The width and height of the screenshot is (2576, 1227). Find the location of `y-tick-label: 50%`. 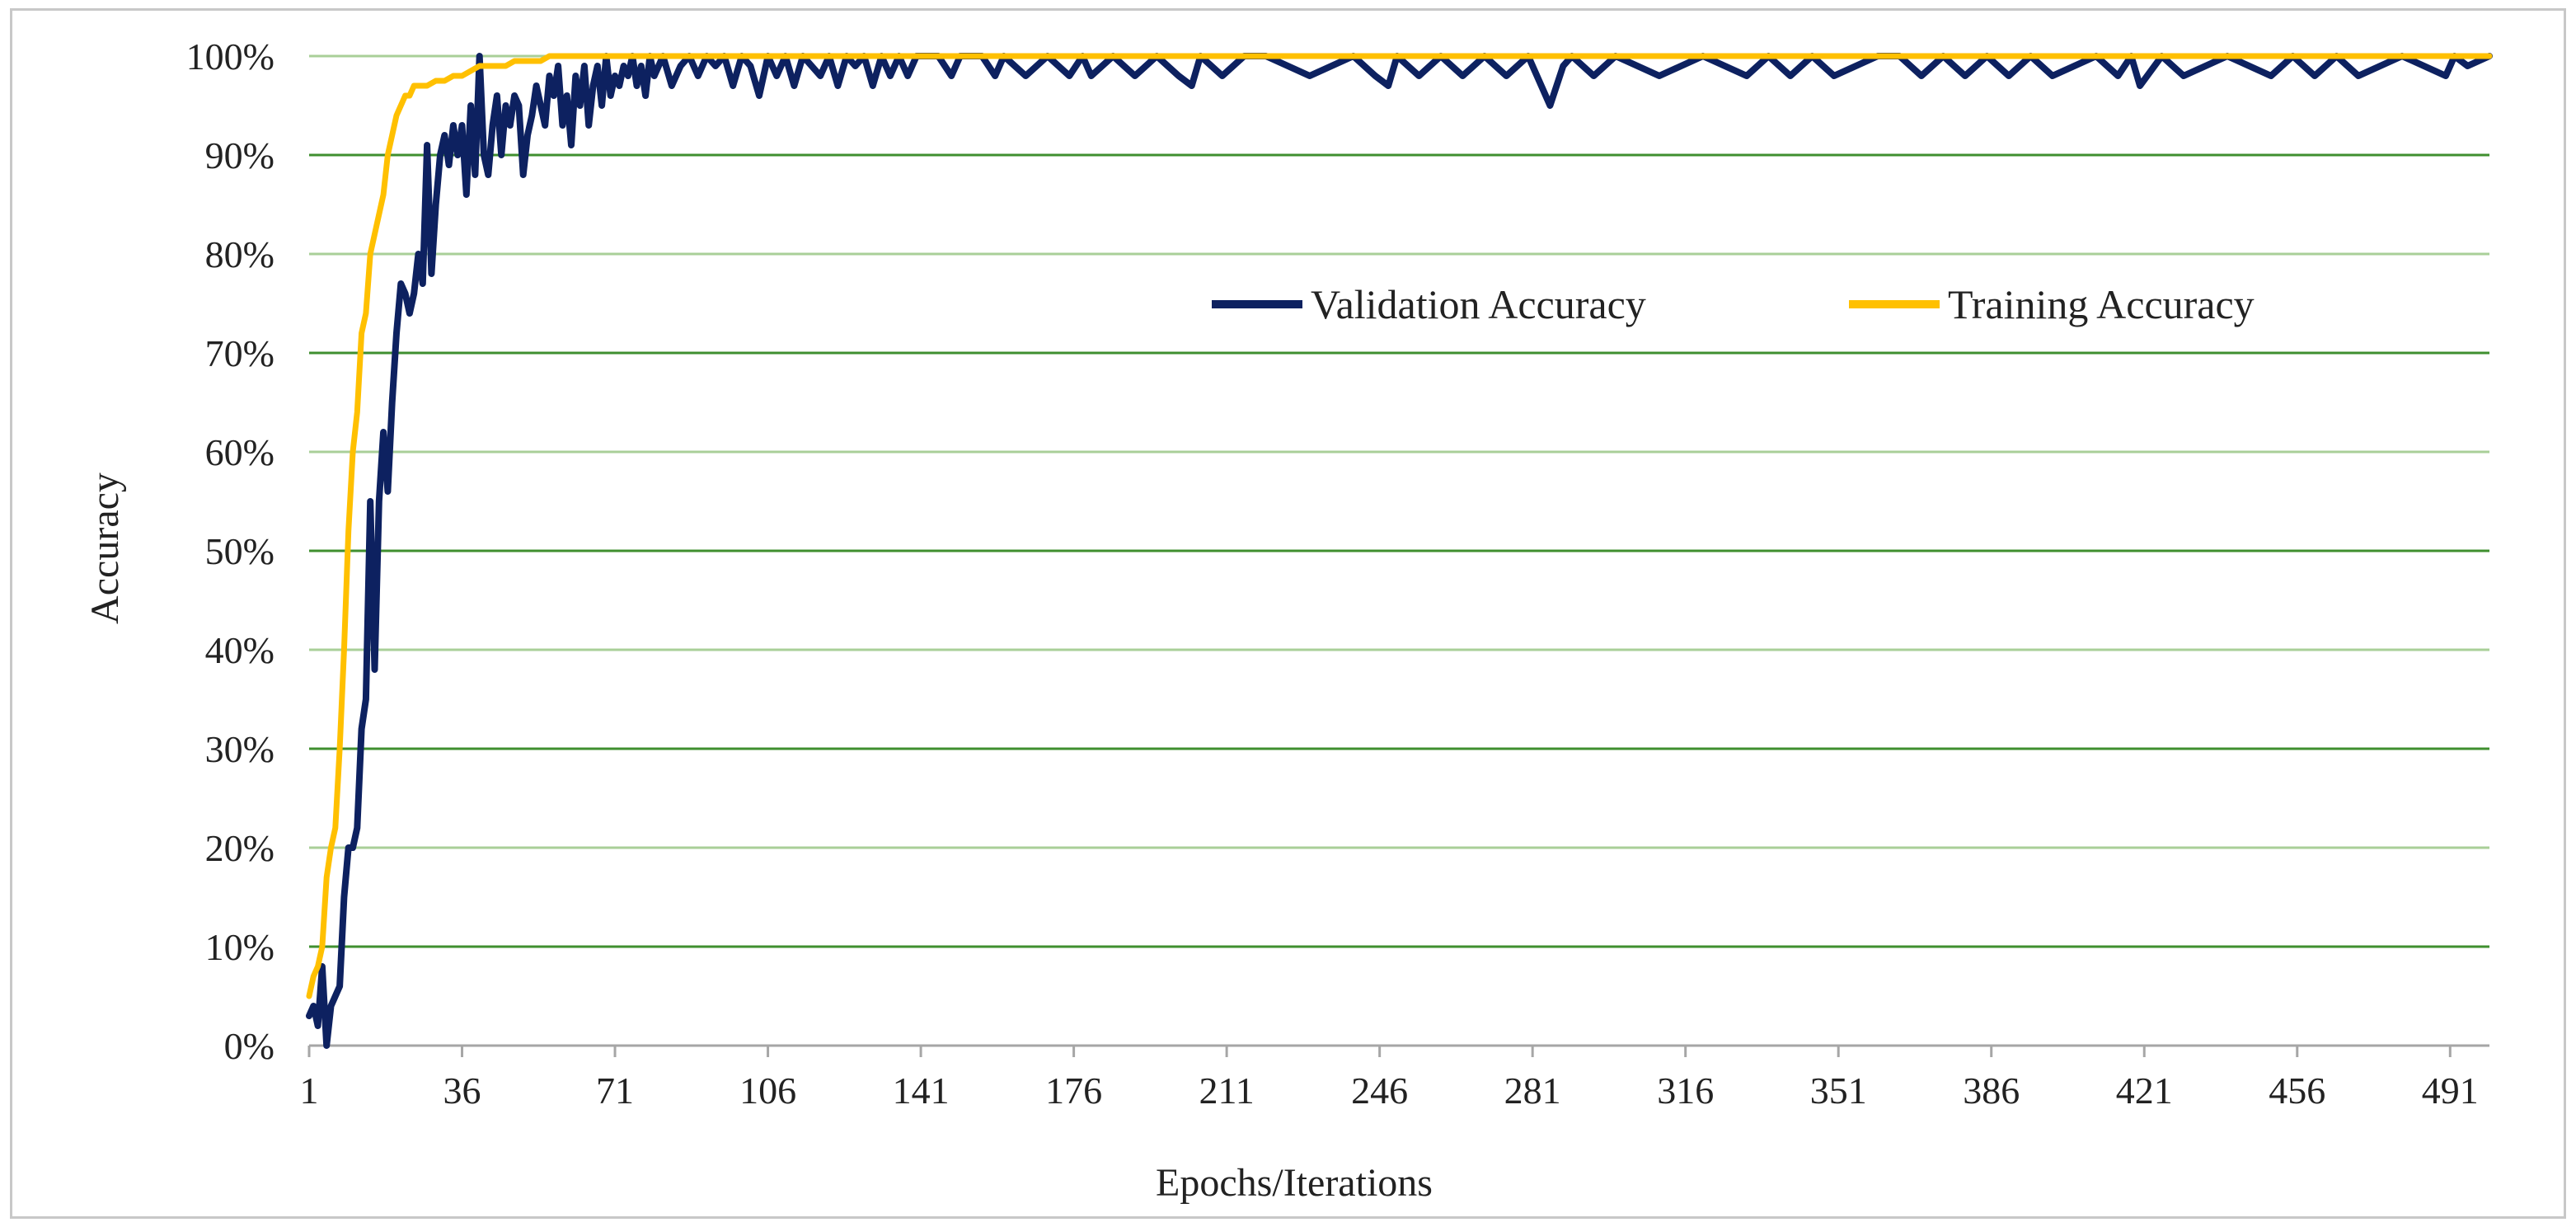

y-tick-label: 50% is located at coordinates (239, 551).